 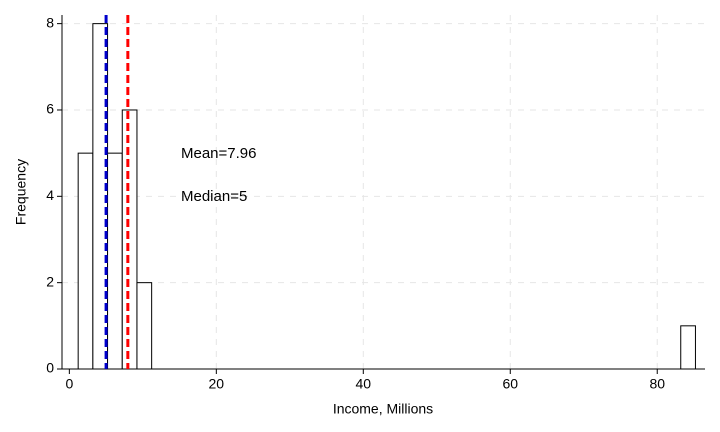 What do you see at coordinates (214, 196) in the screenshot?
I see `median-annotation: Median=5` at bounding box center [214, 196].